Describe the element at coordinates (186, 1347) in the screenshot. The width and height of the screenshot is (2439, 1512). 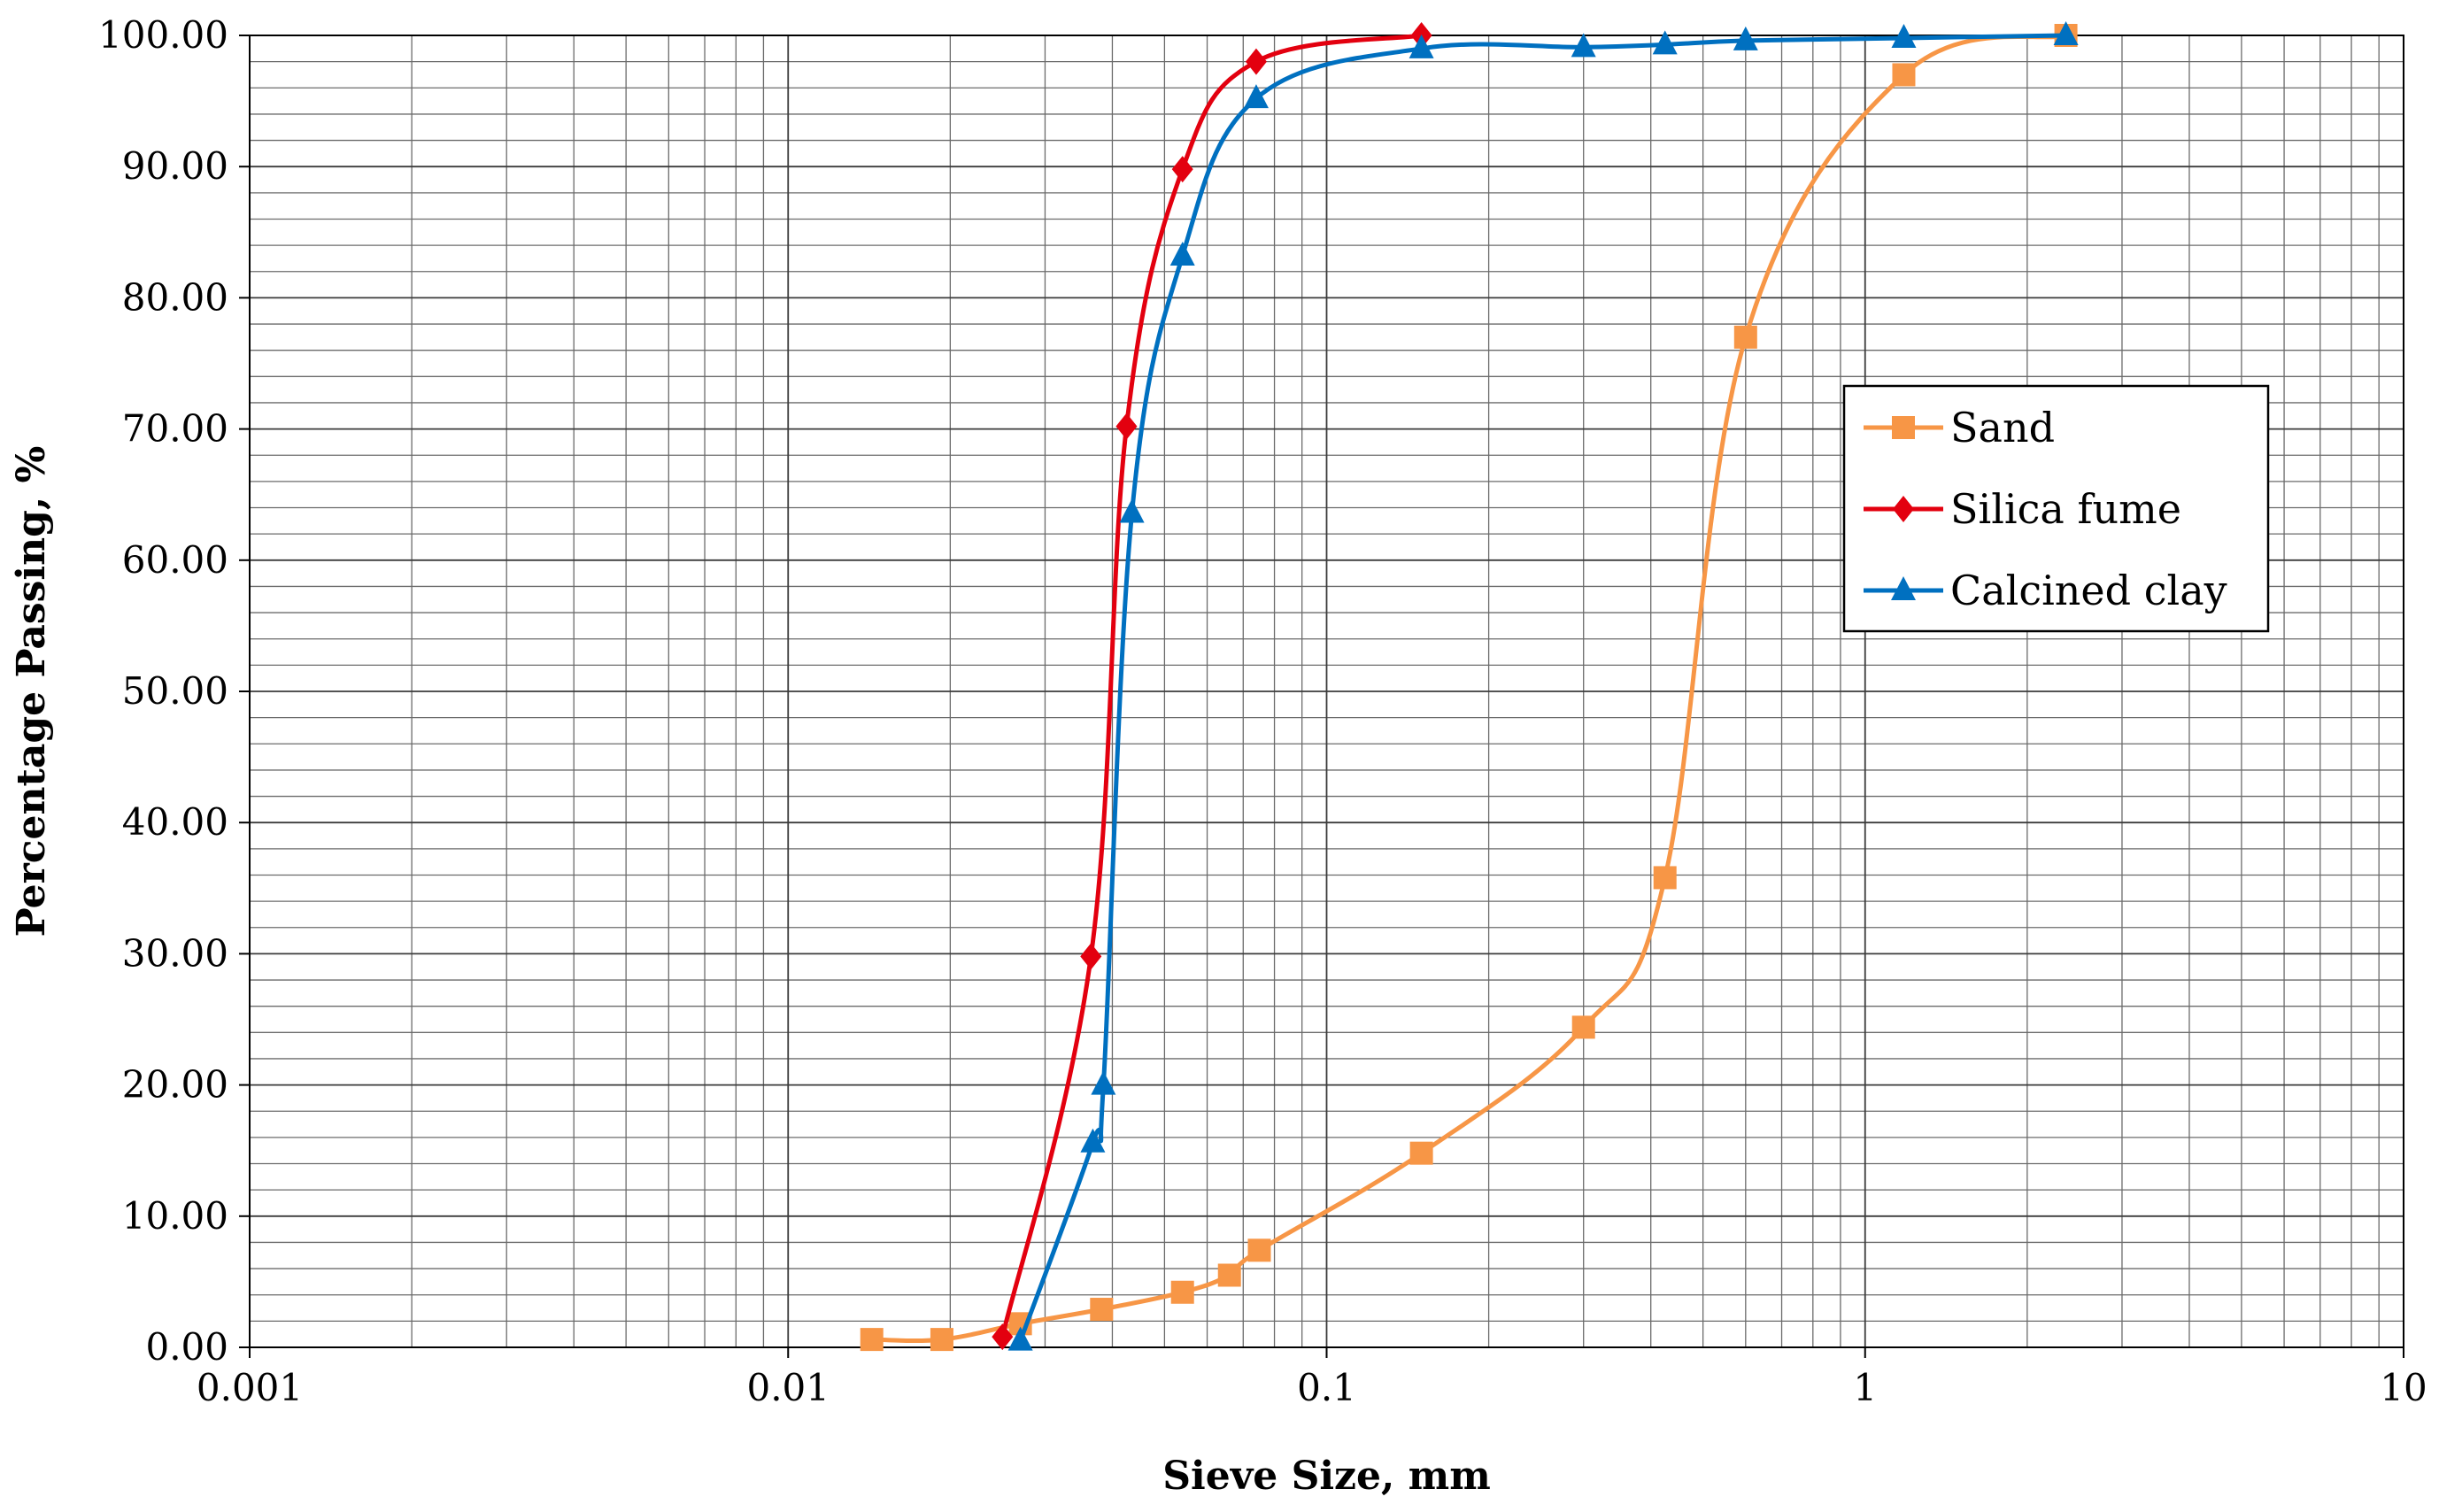
I see `y-tick-label: 0.00` at that location.